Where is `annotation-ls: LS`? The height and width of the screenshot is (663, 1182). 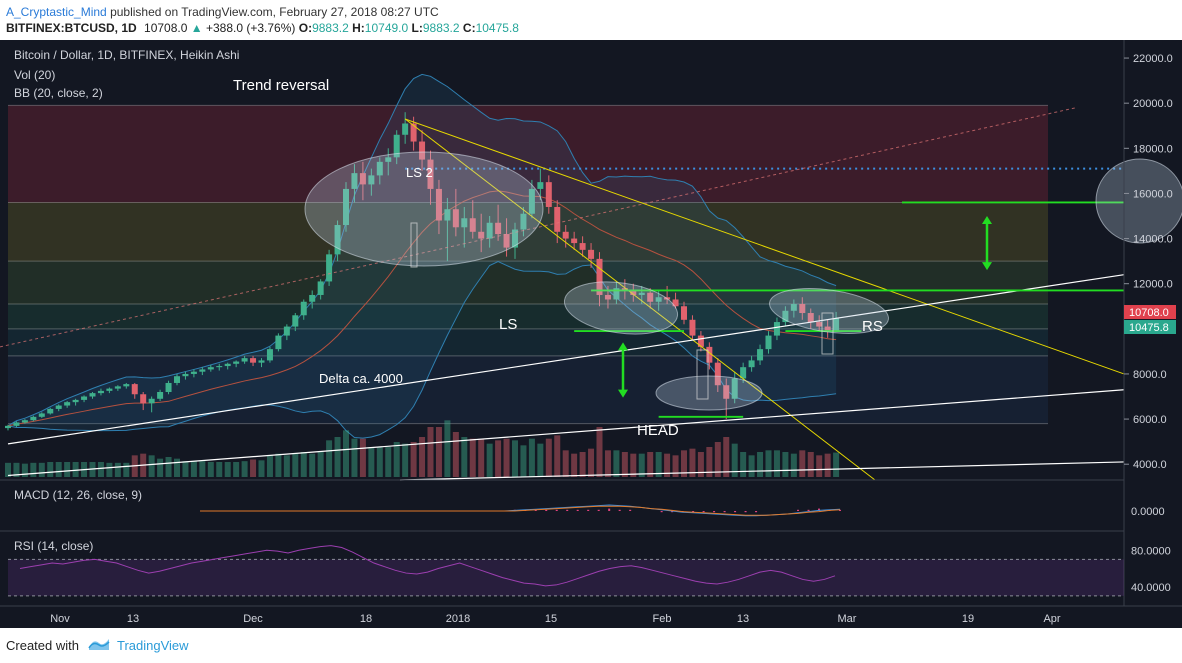
annotation-ls: LS is located at coordinates (508, 324).